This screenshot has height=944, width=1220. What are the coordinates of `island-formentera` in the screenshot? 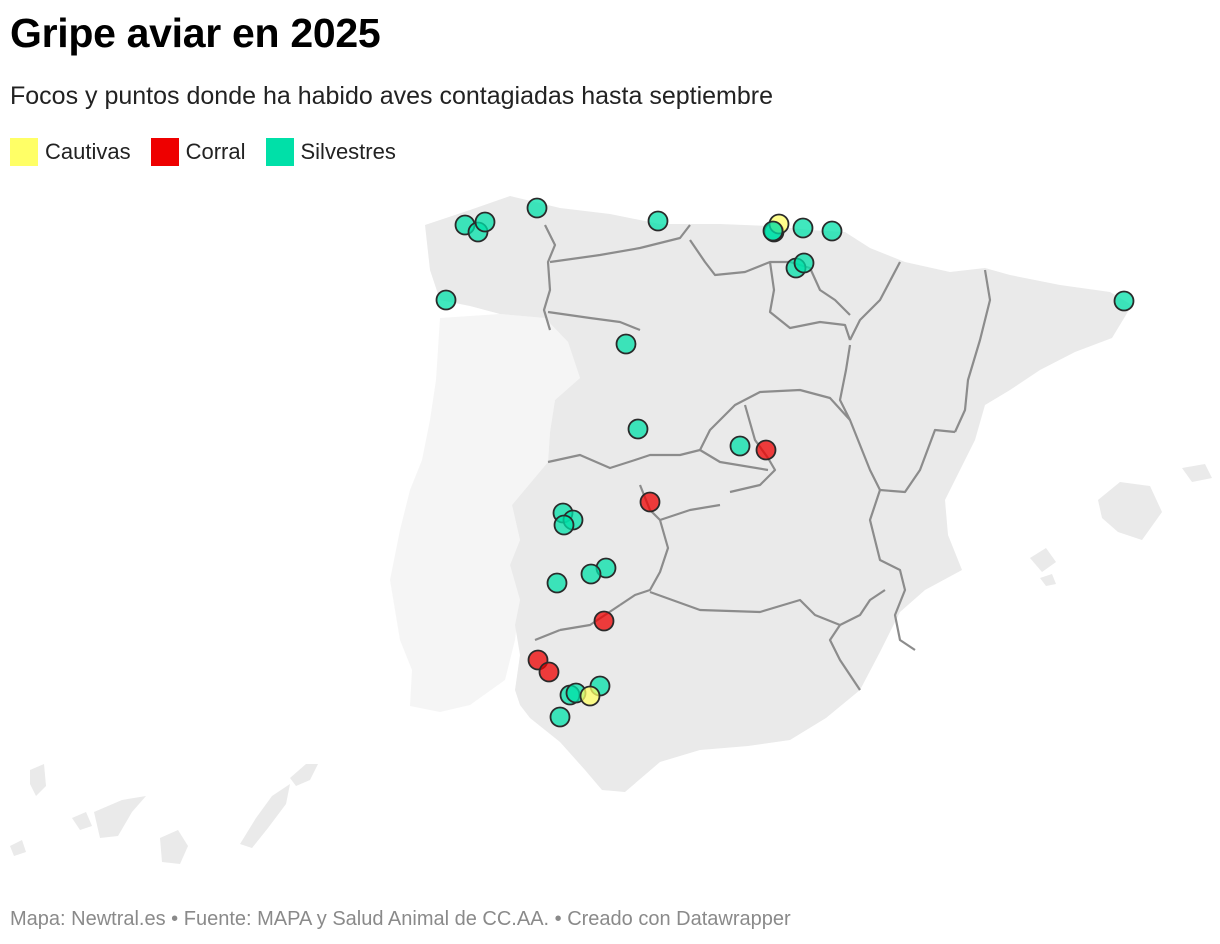 It's located at (1048, 580).